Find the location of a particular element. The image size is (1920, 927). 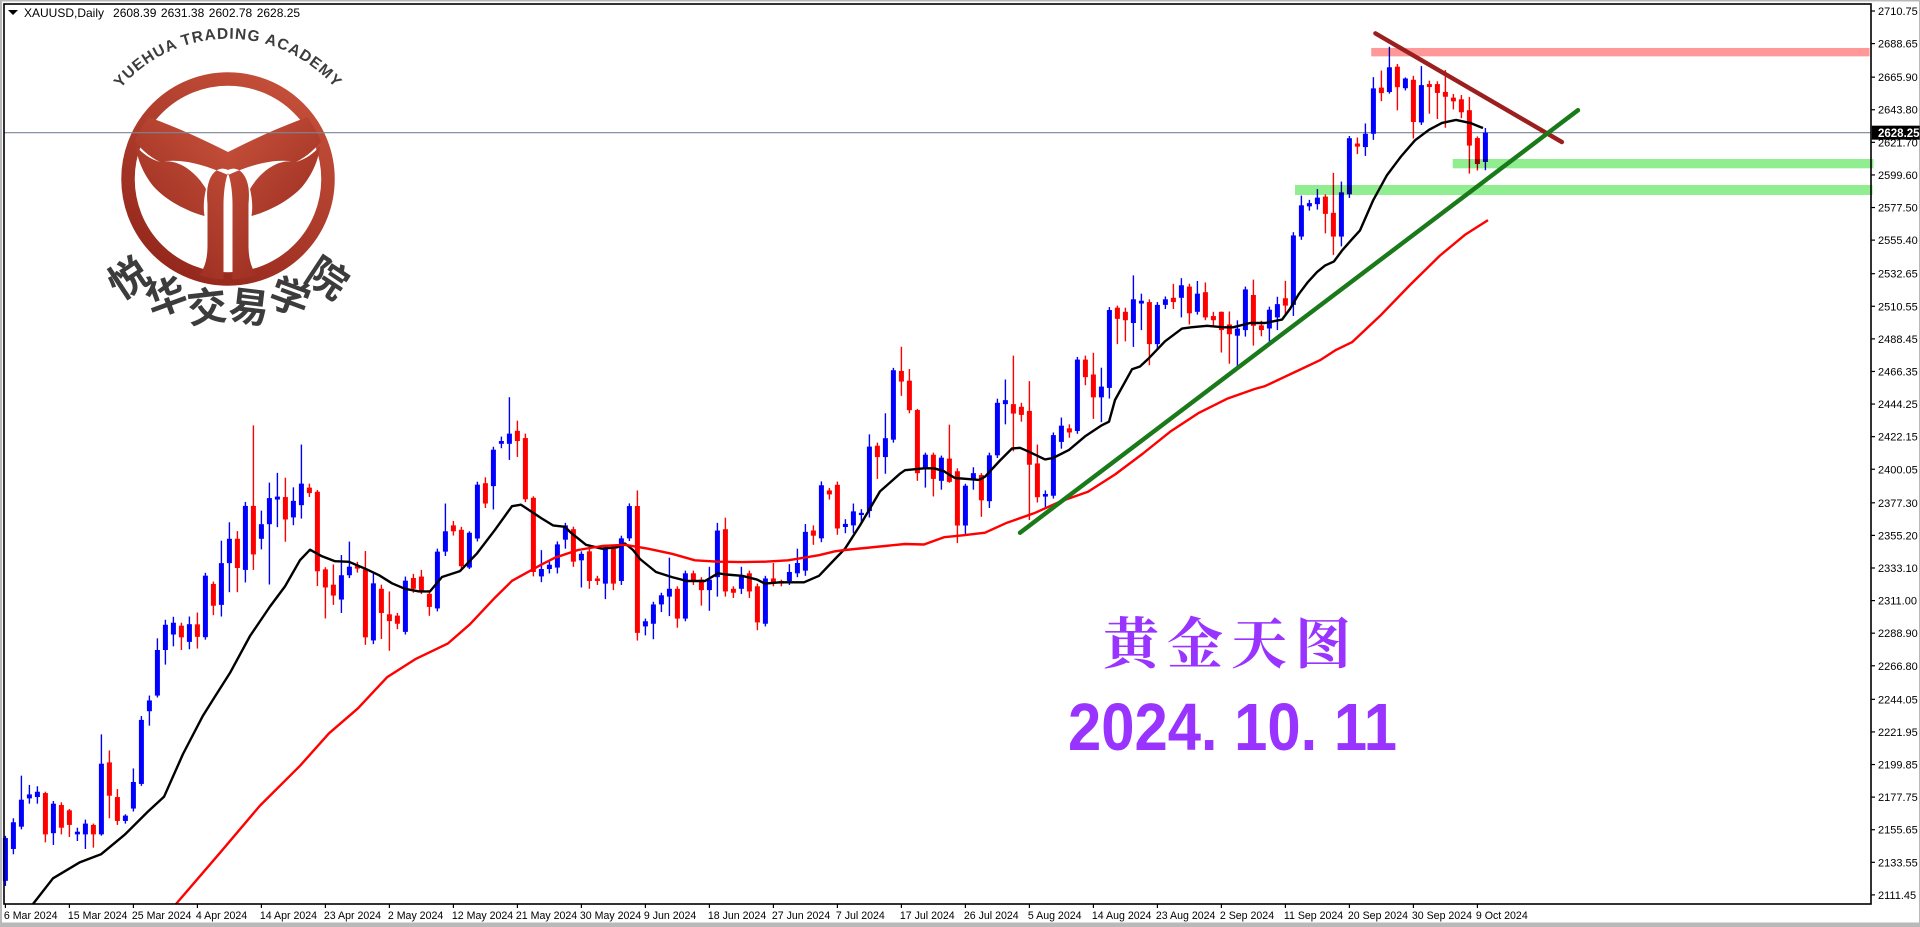

current-price-tag: 2628.25 is located at coordinates (1895, 132).